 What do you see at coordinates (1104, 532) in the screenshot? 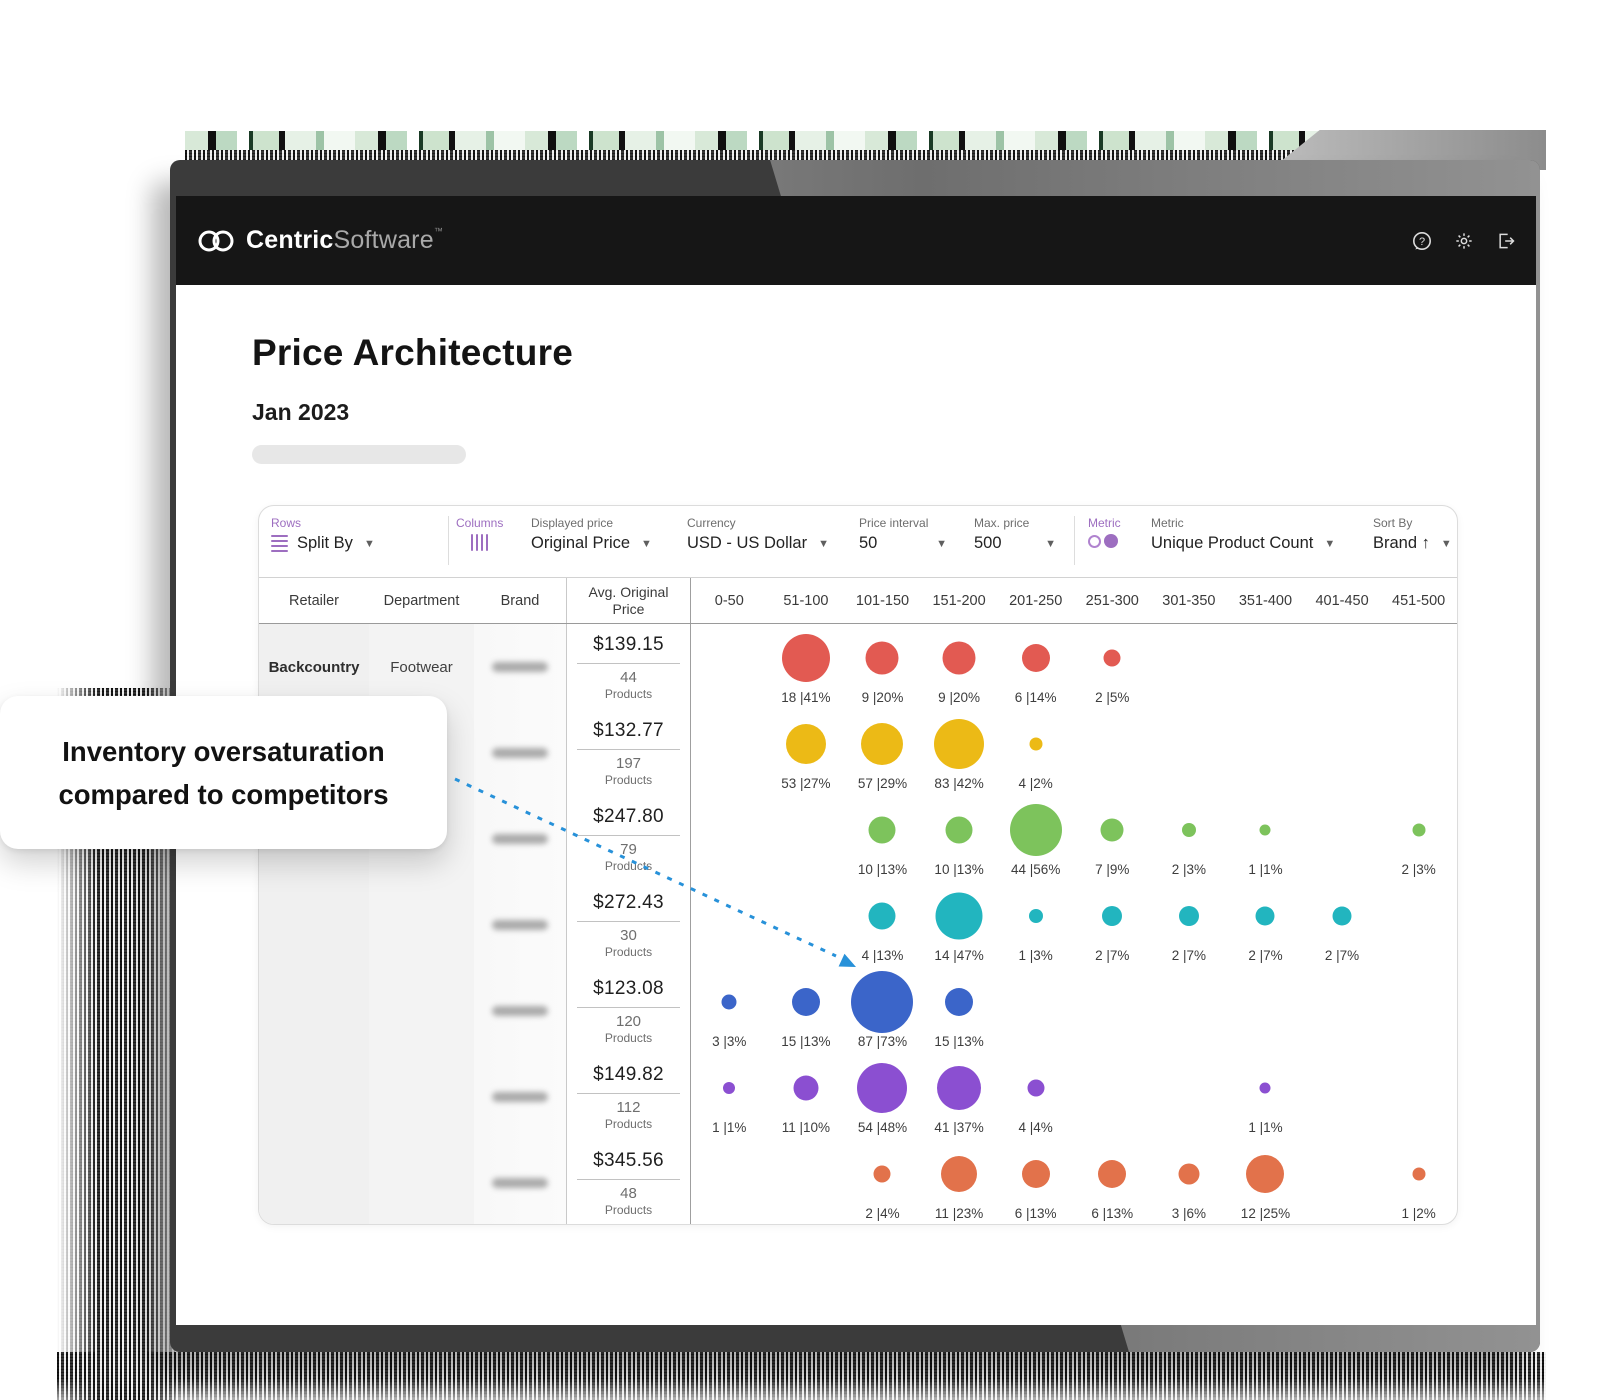
I see `metric-badge-control: Metric` at bounding box center [1104, 532].